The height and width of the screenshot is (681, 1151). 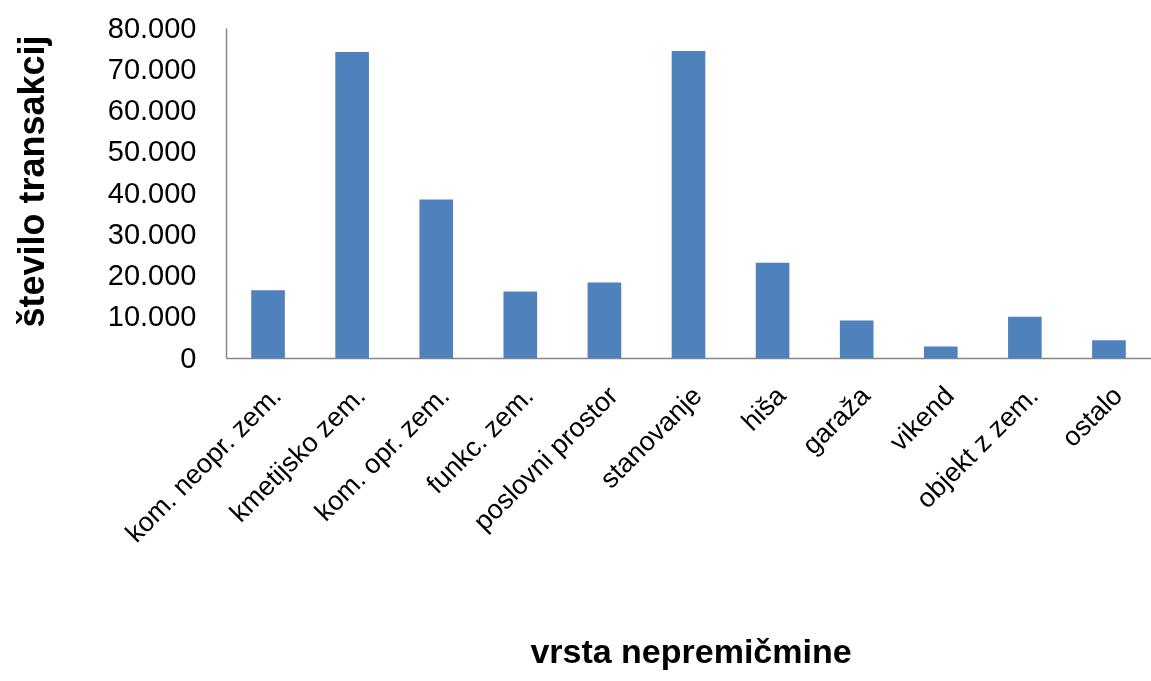 I want to click on x-axis-title: vrsta nepremičmine, so click(x=691, y=650).